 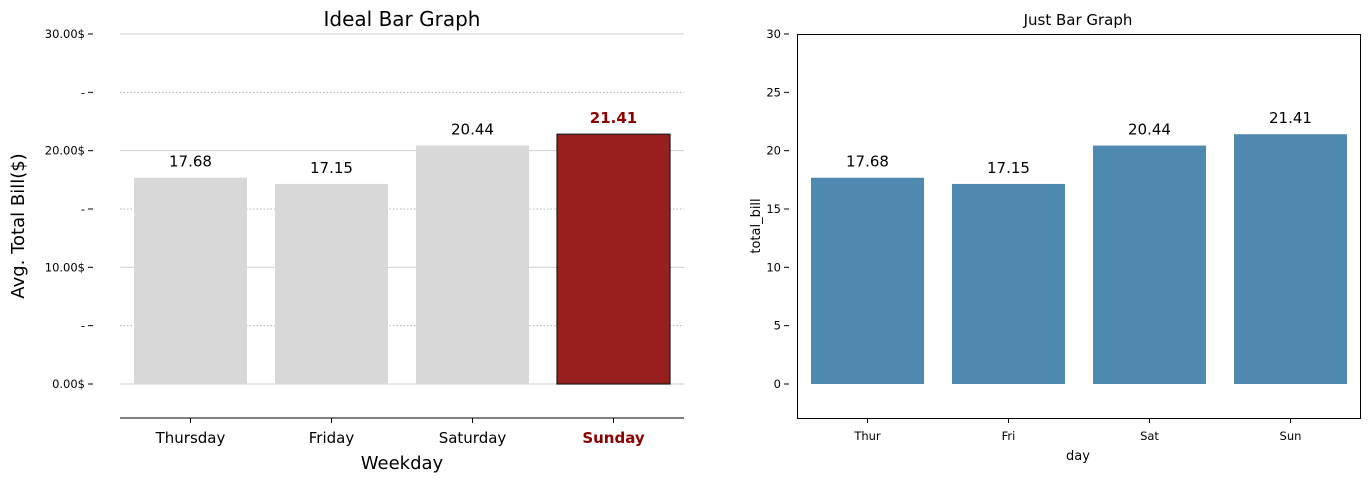 I want to click on just-value-labels: 17.68 17.15 20.44 21.41, so click(x=1079, y=143).